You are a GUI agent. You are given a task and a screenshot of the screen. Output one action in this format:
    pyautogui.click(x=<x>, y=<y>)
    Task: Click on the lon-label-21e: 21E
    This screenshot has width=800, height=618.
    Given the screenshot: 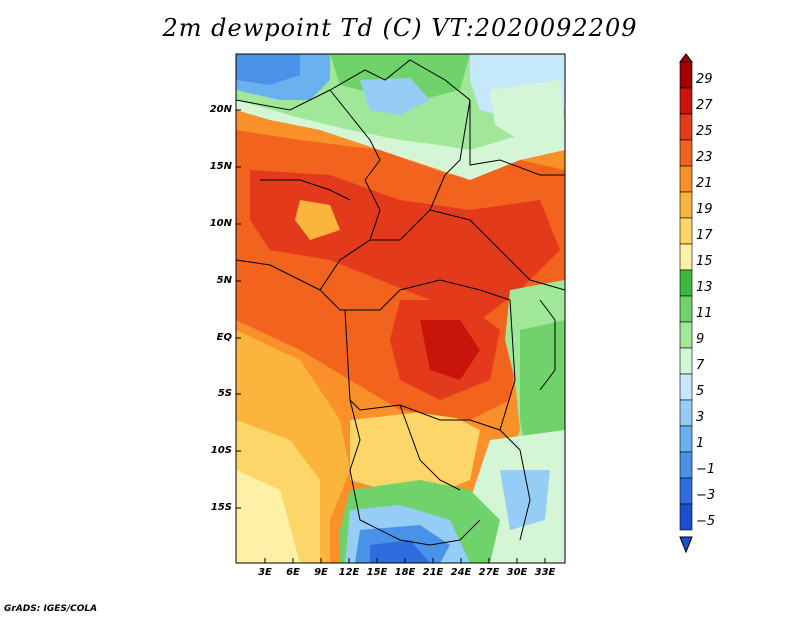 What is the action you would take?
    pyautogui.click(x=433, y=572)
    